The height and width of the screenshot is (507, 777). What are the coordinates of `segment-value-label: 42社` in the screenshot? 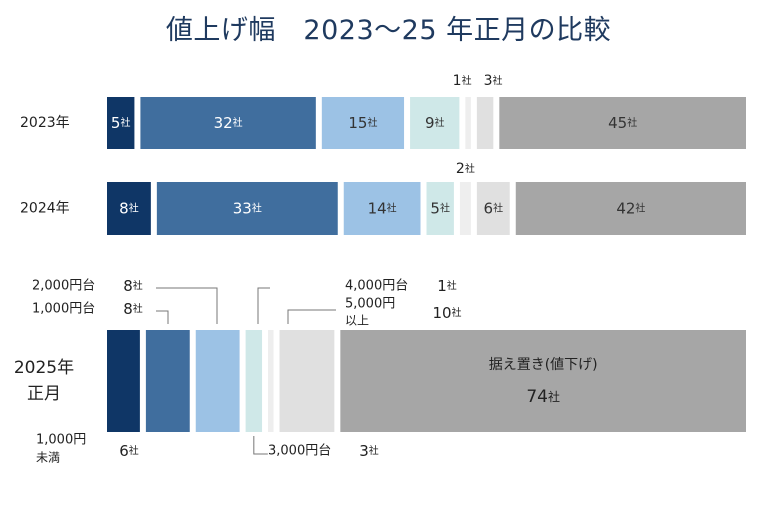 It's located at (630, 208).